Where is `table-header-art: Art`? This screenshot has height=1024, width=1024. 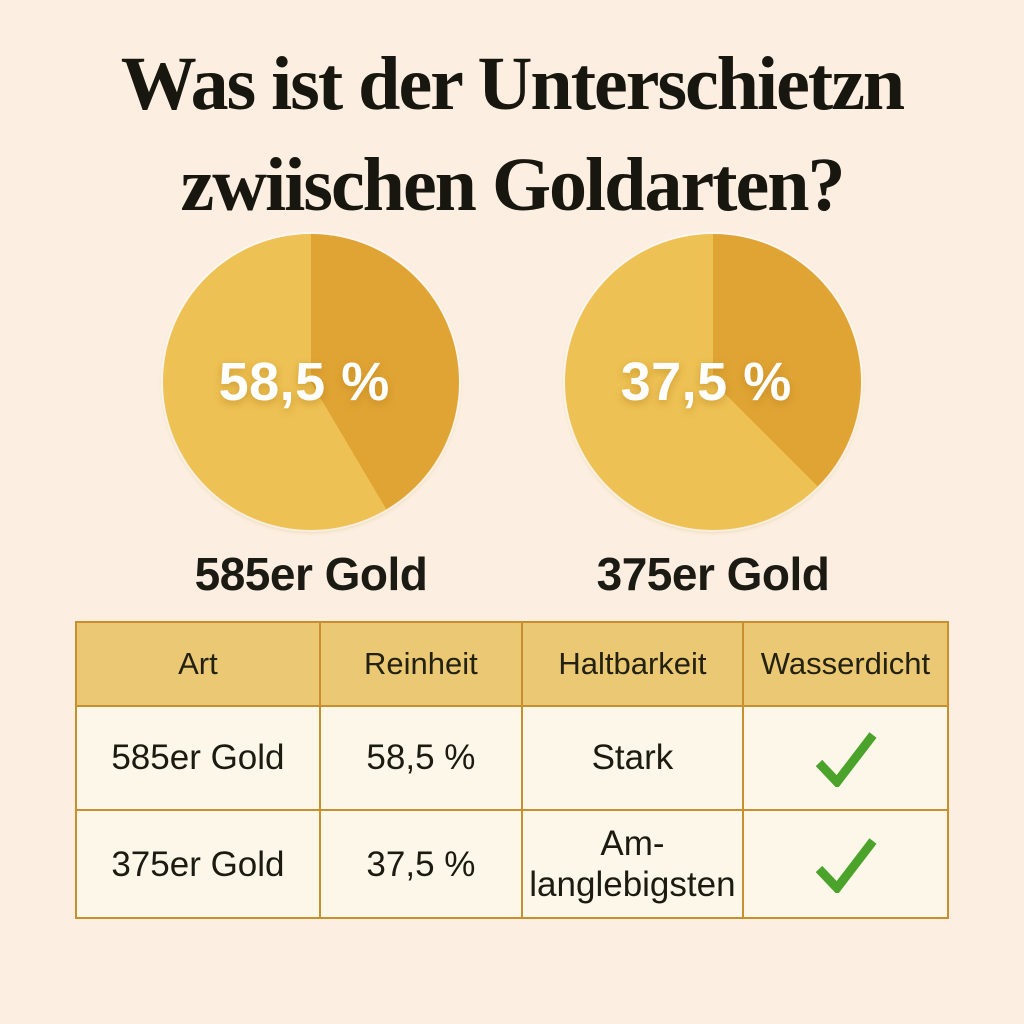
table-header-art: Art is located at coordinates (199, 665).